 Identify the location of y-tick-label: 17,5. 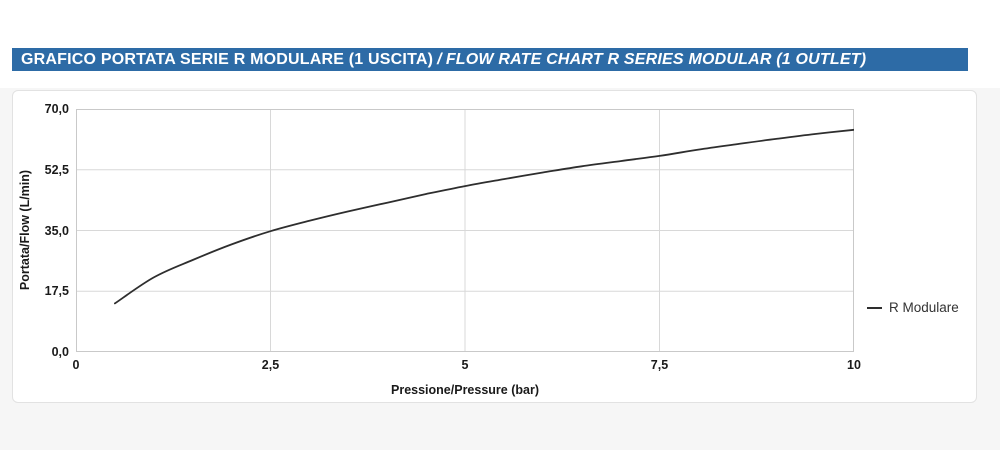
(56, 291).